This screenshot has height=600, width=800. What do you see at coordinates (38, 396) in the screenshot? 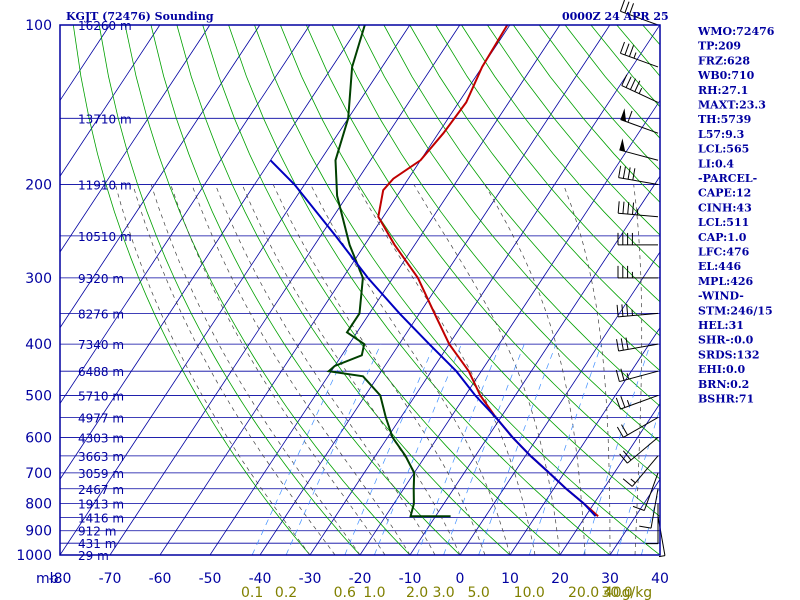
I see `pressure-tick-label: 500` at bounding box center [38, 396].